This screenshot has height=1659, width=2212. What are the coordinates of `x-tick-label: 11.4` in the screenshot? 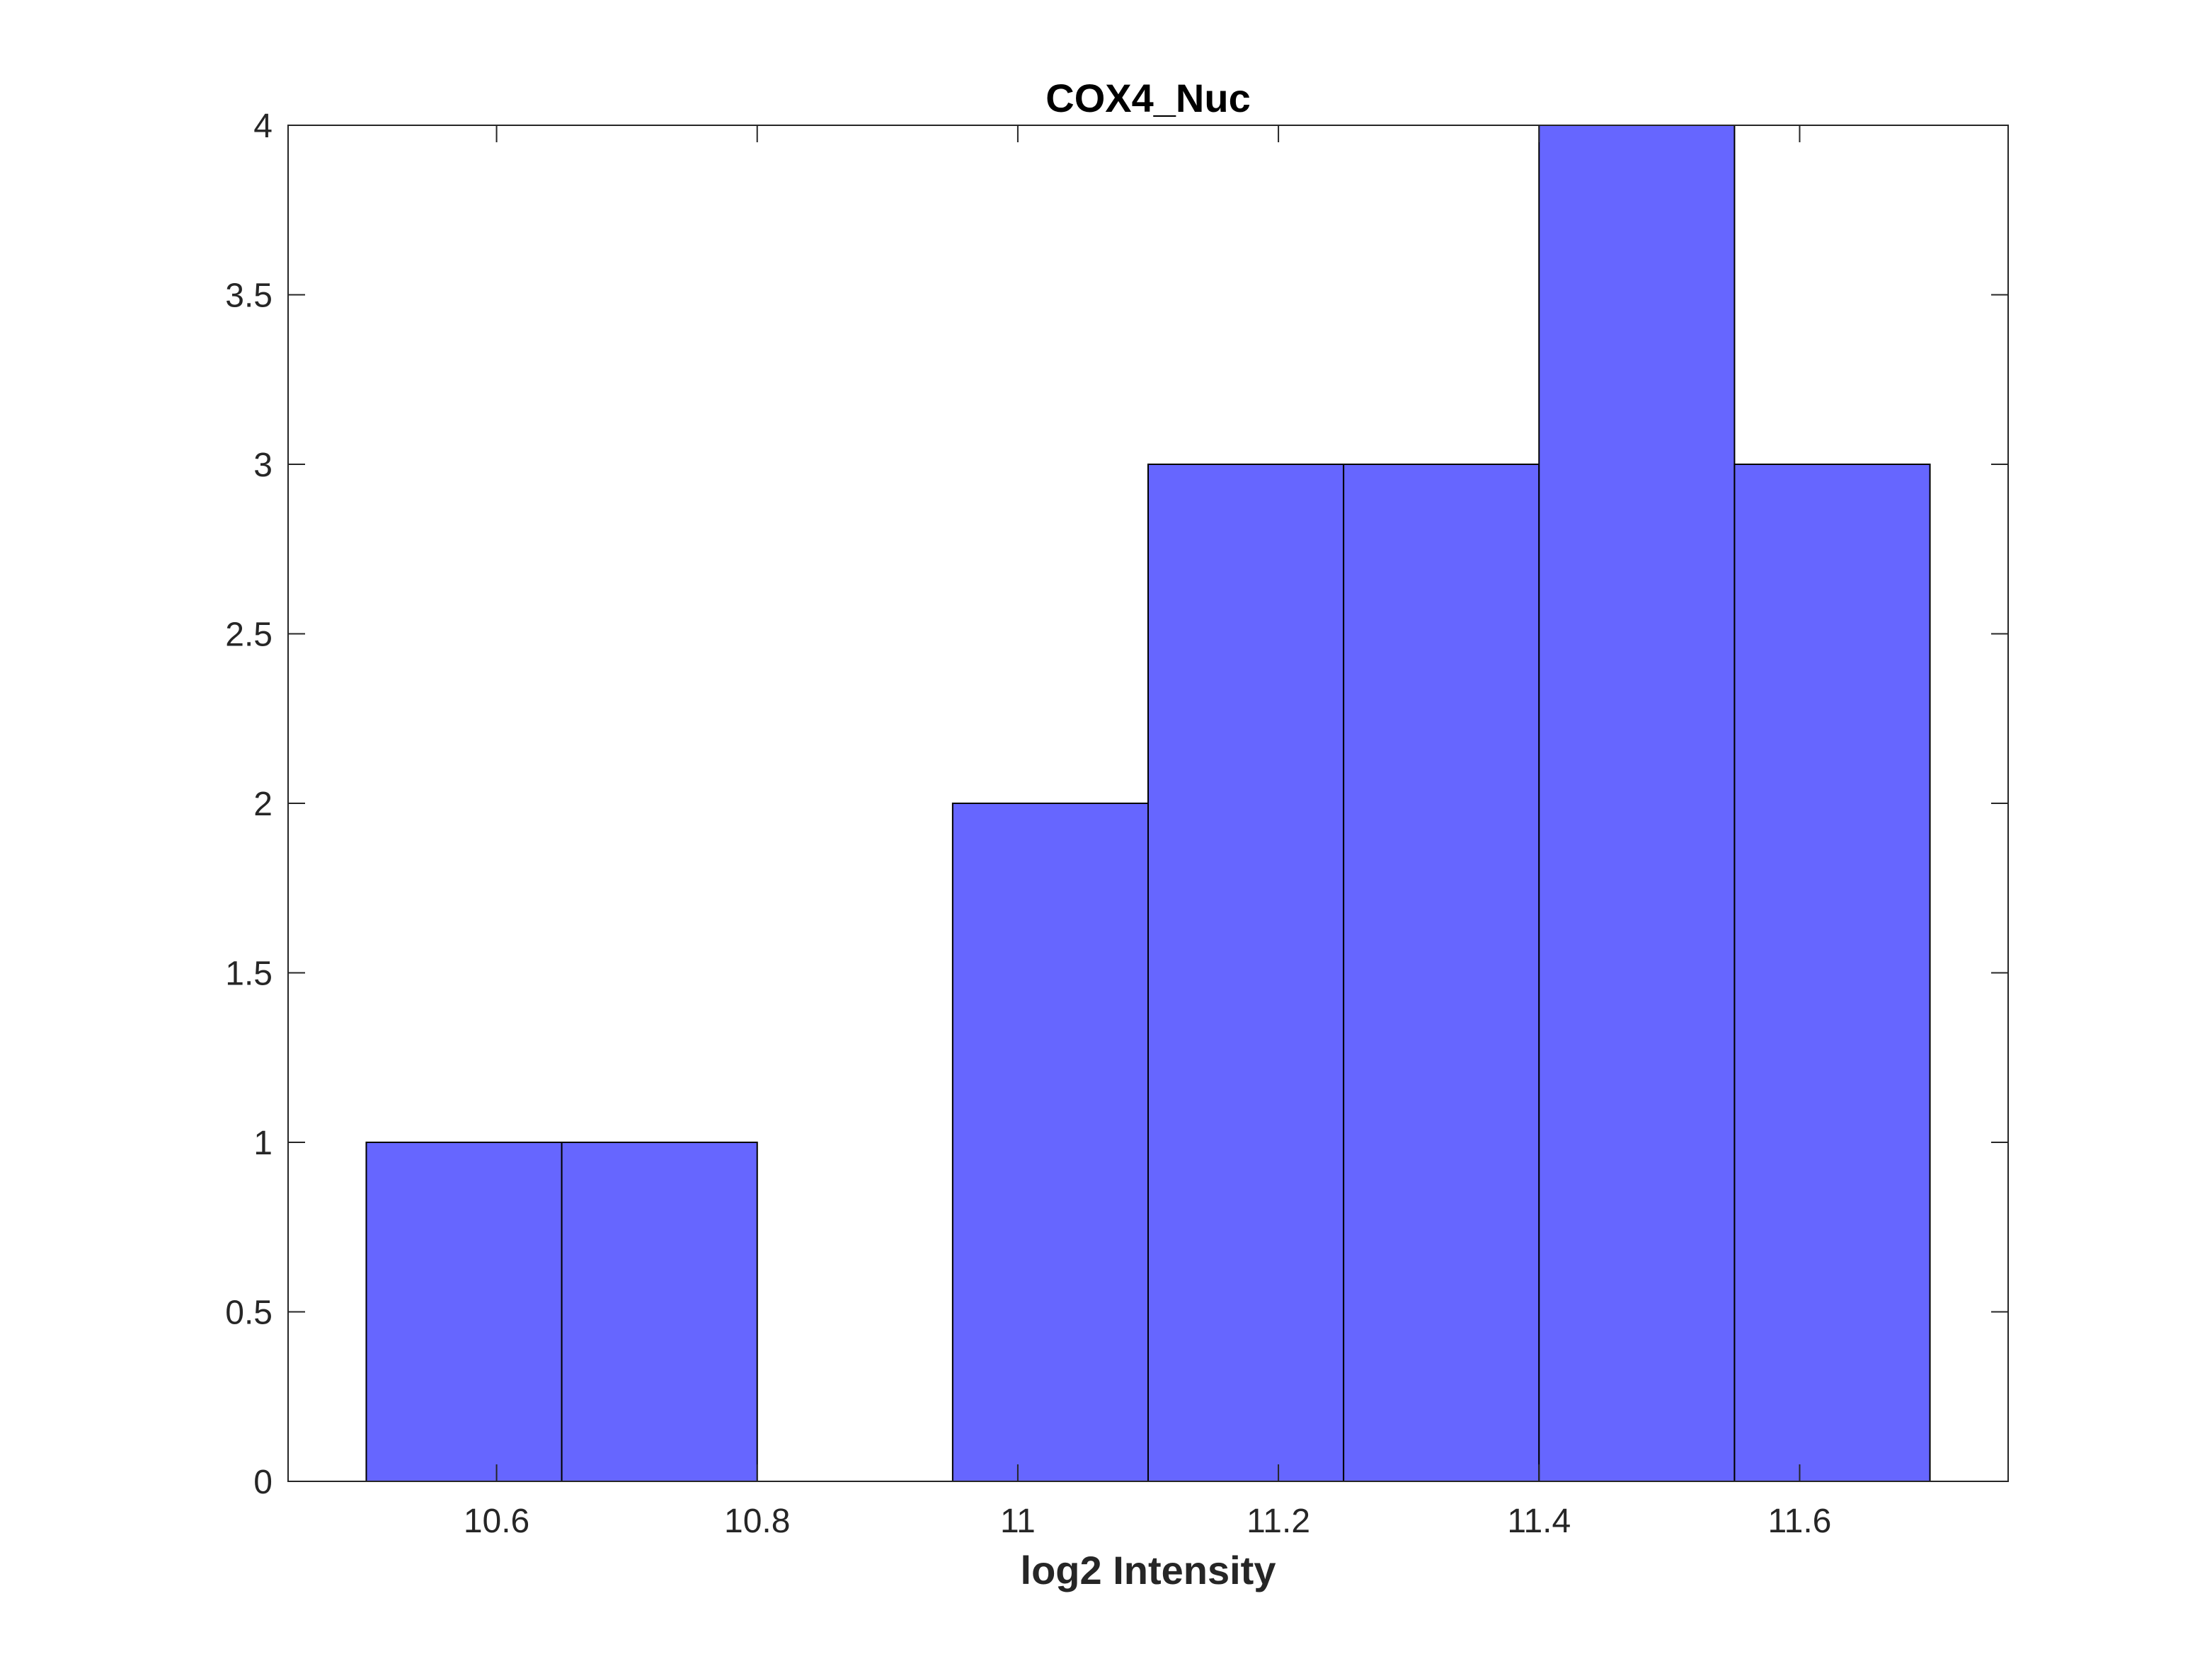 It's located at (1539, 1521).